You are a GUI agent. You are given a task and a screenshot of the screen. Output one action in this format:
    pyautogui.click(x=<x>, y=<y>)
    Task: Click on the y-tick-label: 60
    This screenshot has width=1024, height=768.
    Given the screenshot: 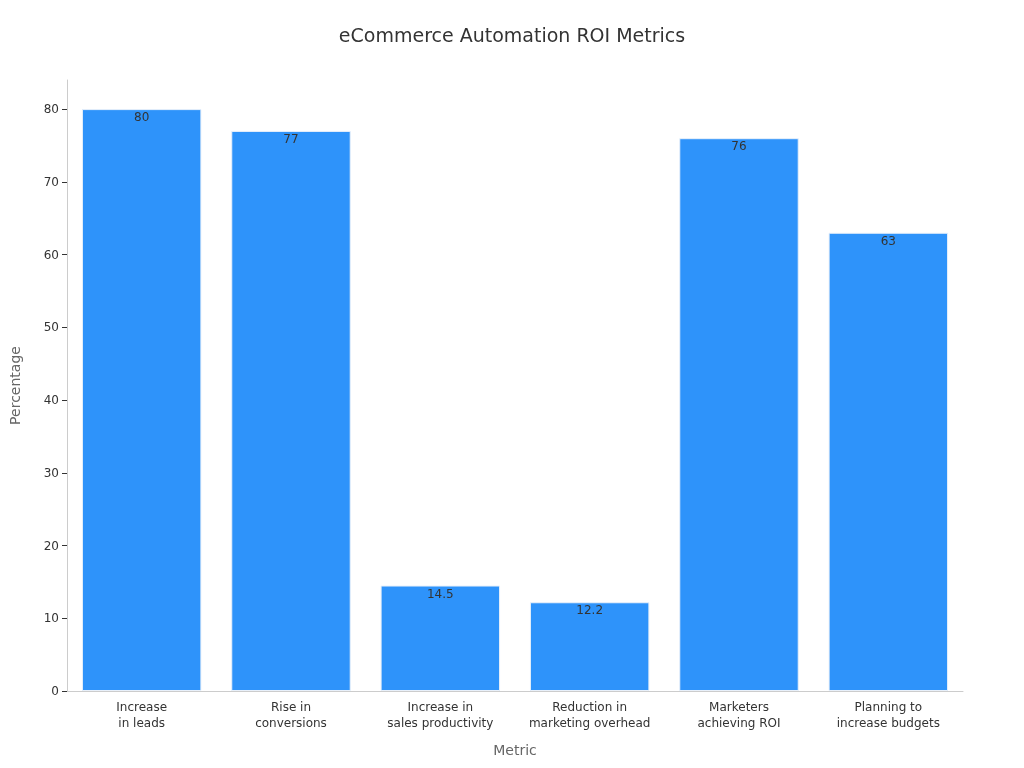 What is the action you would take?
    pyautogui.click(x=51, y=254)
    